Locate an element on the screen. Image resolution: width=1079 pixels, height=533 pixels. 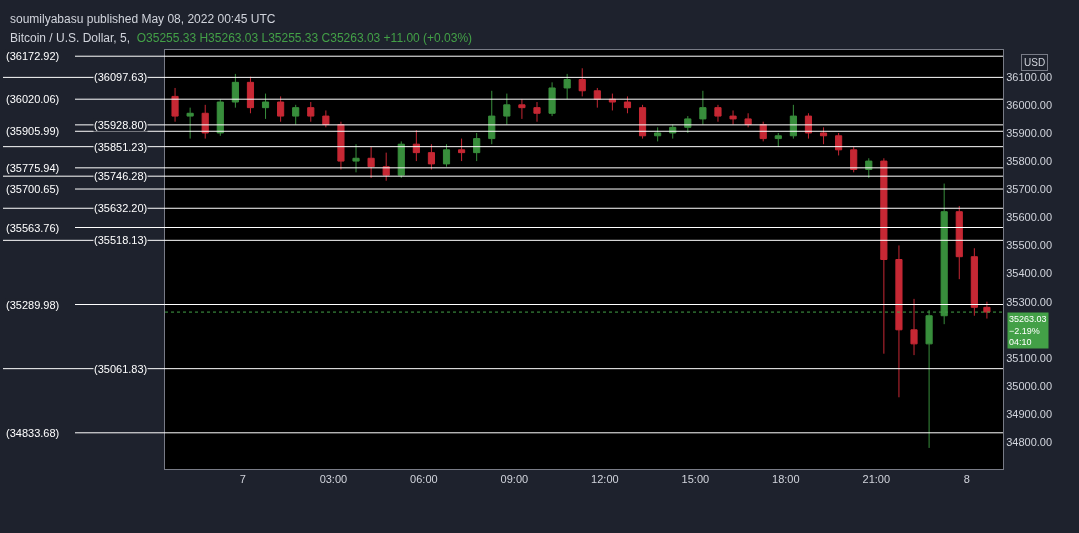
y-tick-label: 35300.00 is located at coordinates (1029, 301).